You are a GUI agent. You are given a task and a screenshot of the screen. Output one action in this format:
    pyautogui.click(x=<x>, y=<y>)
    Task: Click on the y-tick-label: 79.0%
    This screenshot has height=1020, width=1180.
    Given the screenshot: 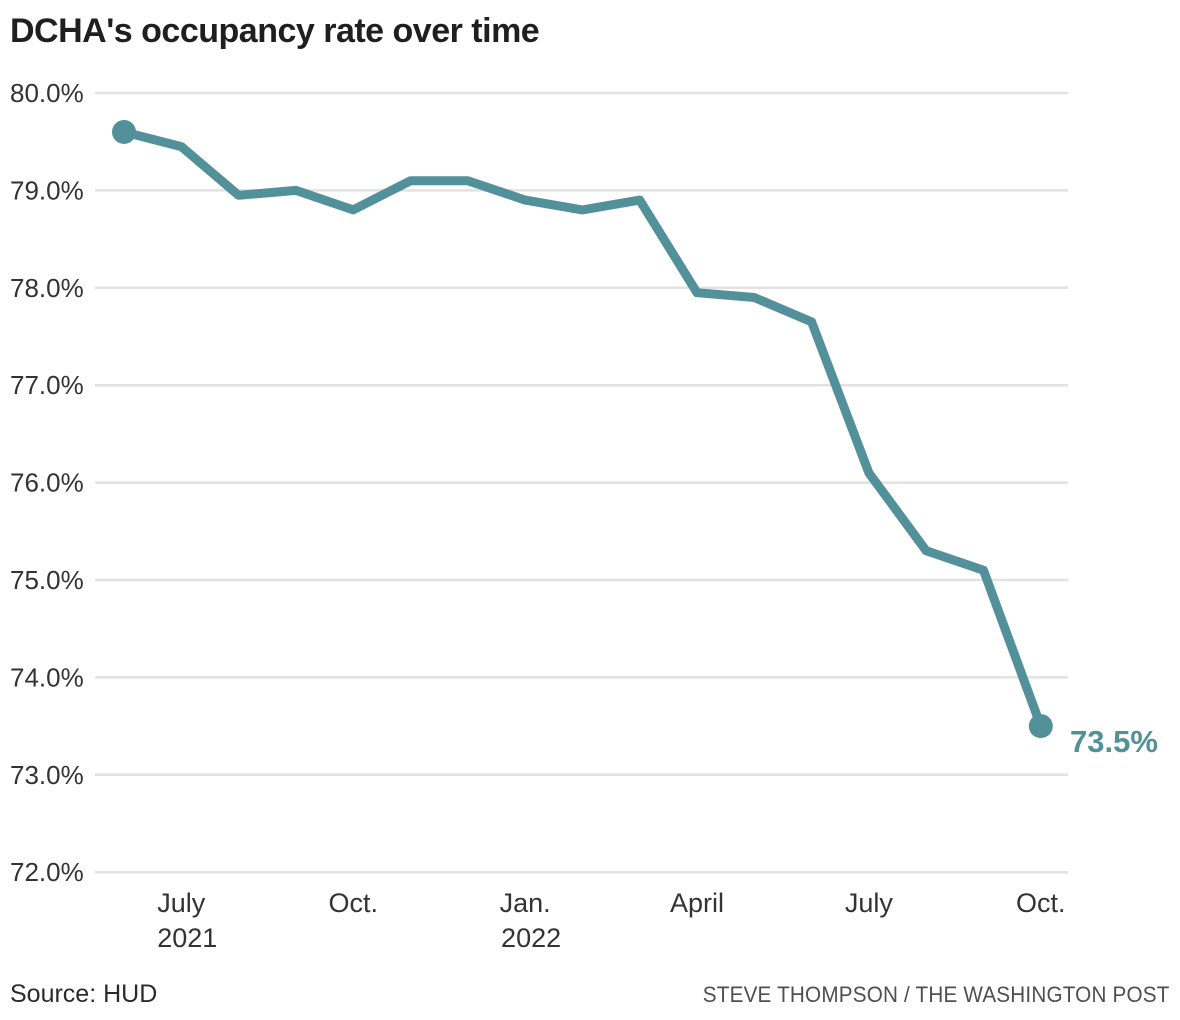 What is the action you would take?
    pyautogui.click(x=47, y=190)
    